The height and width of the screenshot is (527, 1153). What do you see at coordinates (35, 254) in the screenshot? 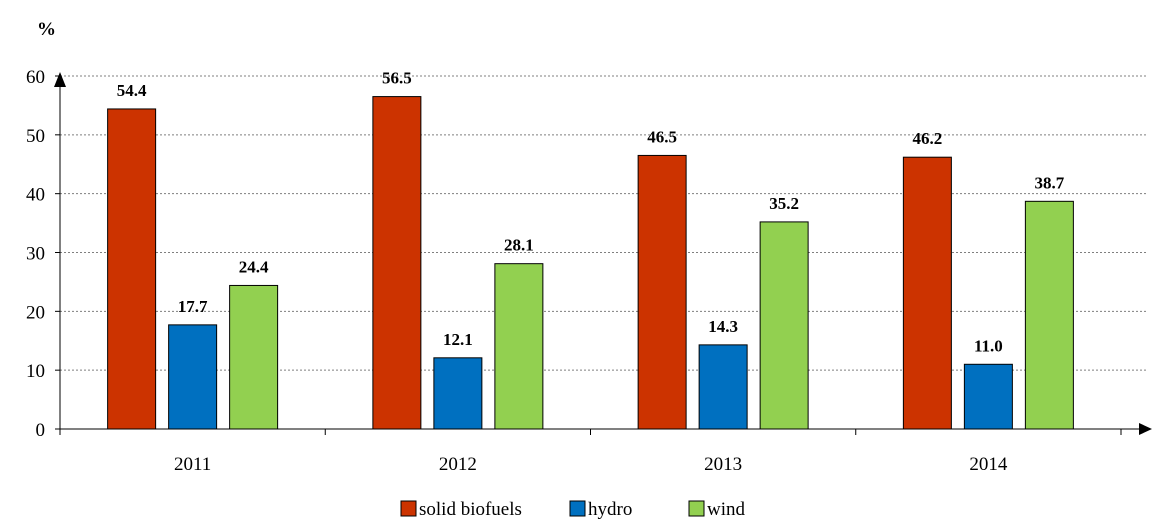
I see `y-tick-label: 30` at bounding box center [35, 254].